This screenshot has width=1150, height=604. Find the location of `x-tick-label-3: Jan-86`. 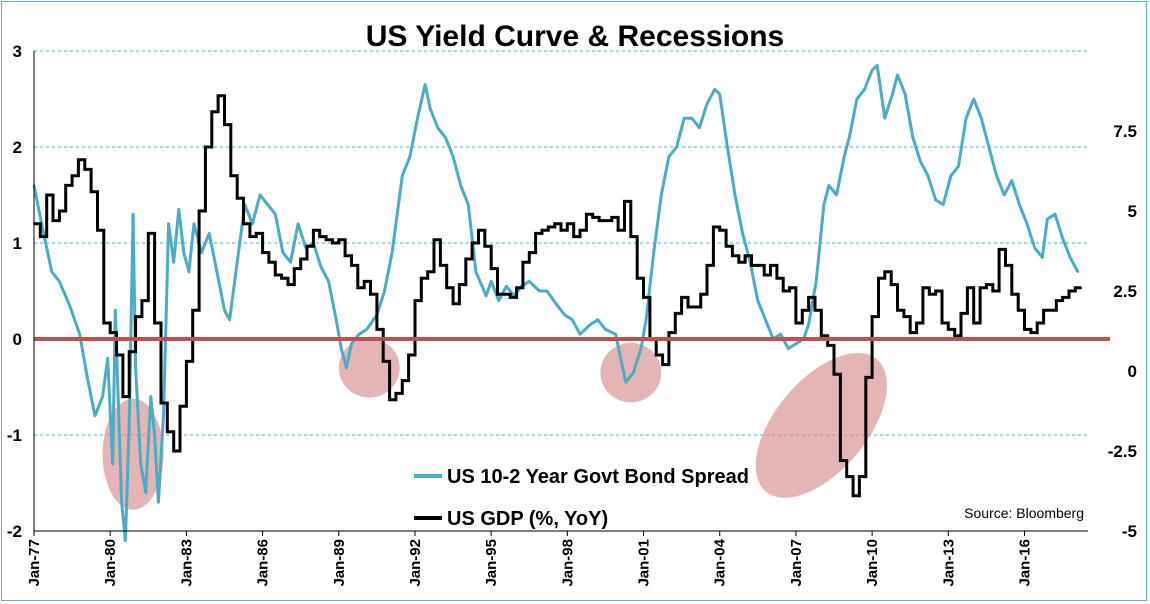

x-tick-label-3: Jan-86 is located at coordinates (263, 563).